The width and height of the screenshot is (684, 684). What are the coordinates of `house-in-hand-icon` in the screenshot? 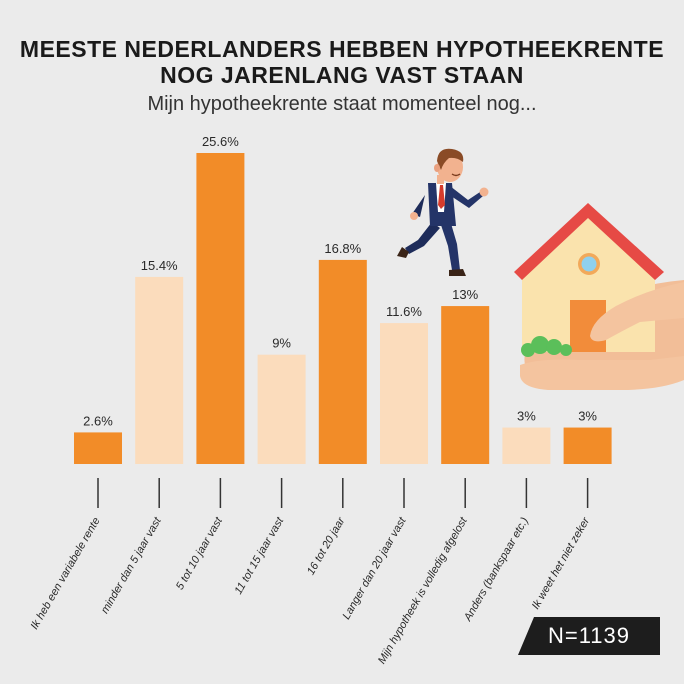 It's located at (599, 296).